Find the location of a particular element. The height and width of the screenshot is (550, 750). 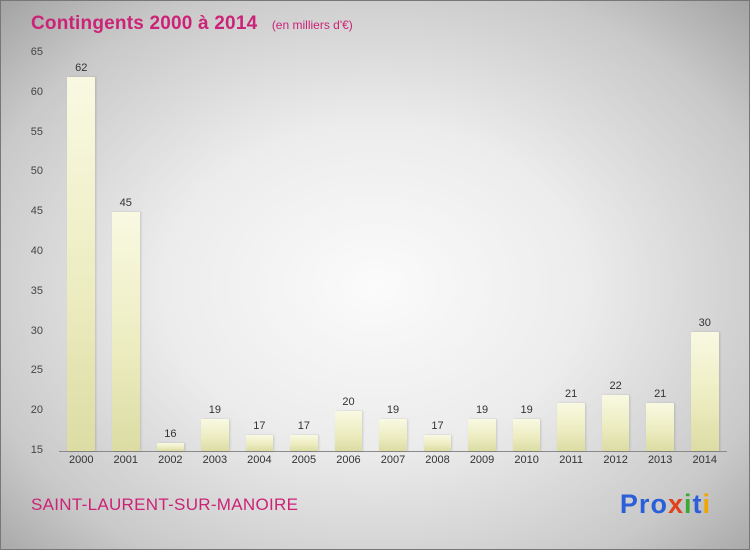

bar-value-2013: 21 is located at coordinates (660, 394).